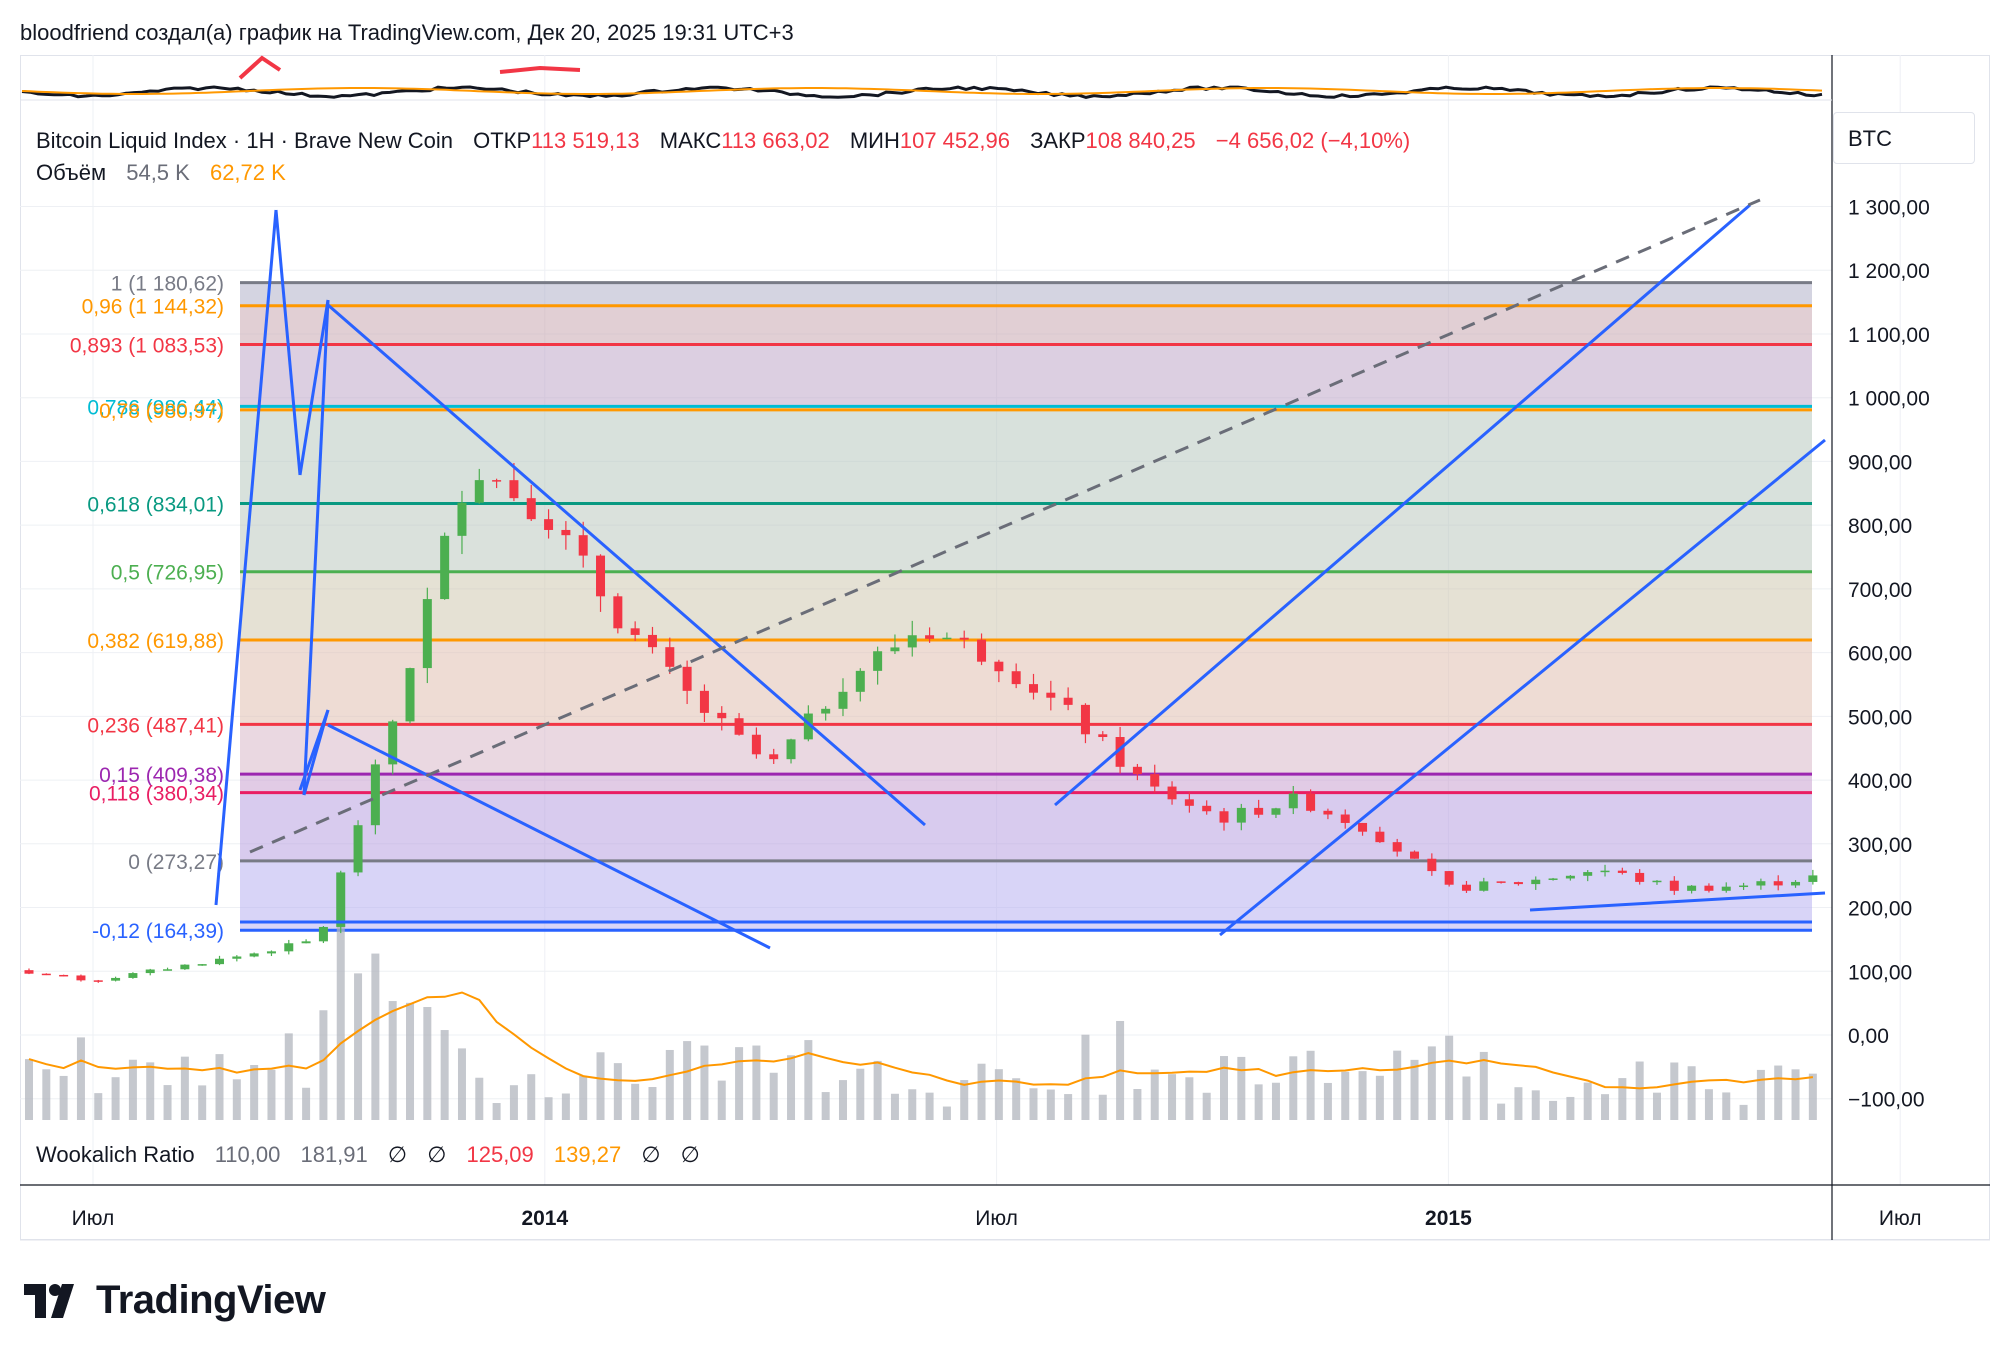  Describe the element at coordinates (1868, 1036) in the screenshot. I see `y-axis-tick-label: 0,00` at that location.